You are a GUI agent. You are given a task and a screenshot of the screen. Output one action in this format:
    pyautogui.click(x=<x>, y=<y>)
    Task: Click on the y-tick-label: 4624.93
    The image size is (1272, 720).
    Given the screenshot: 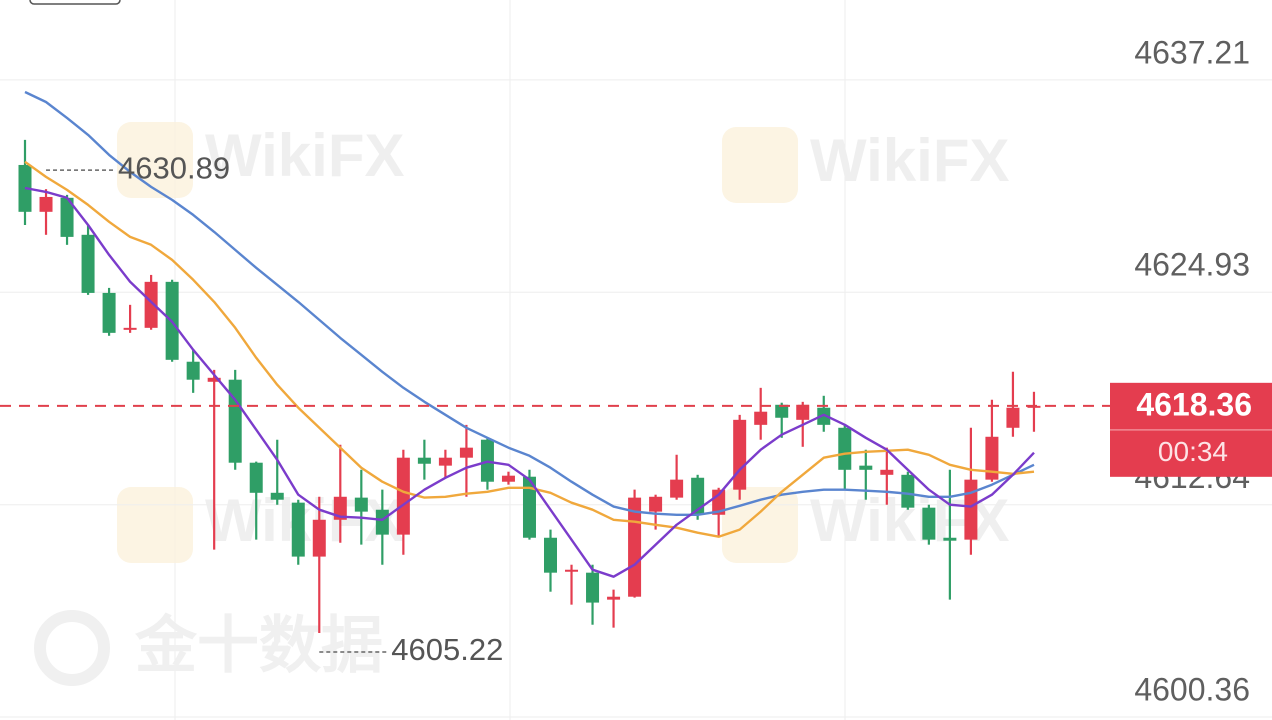 What is the action you would take?
    pyautogui.click(x=1192, y=265)
    